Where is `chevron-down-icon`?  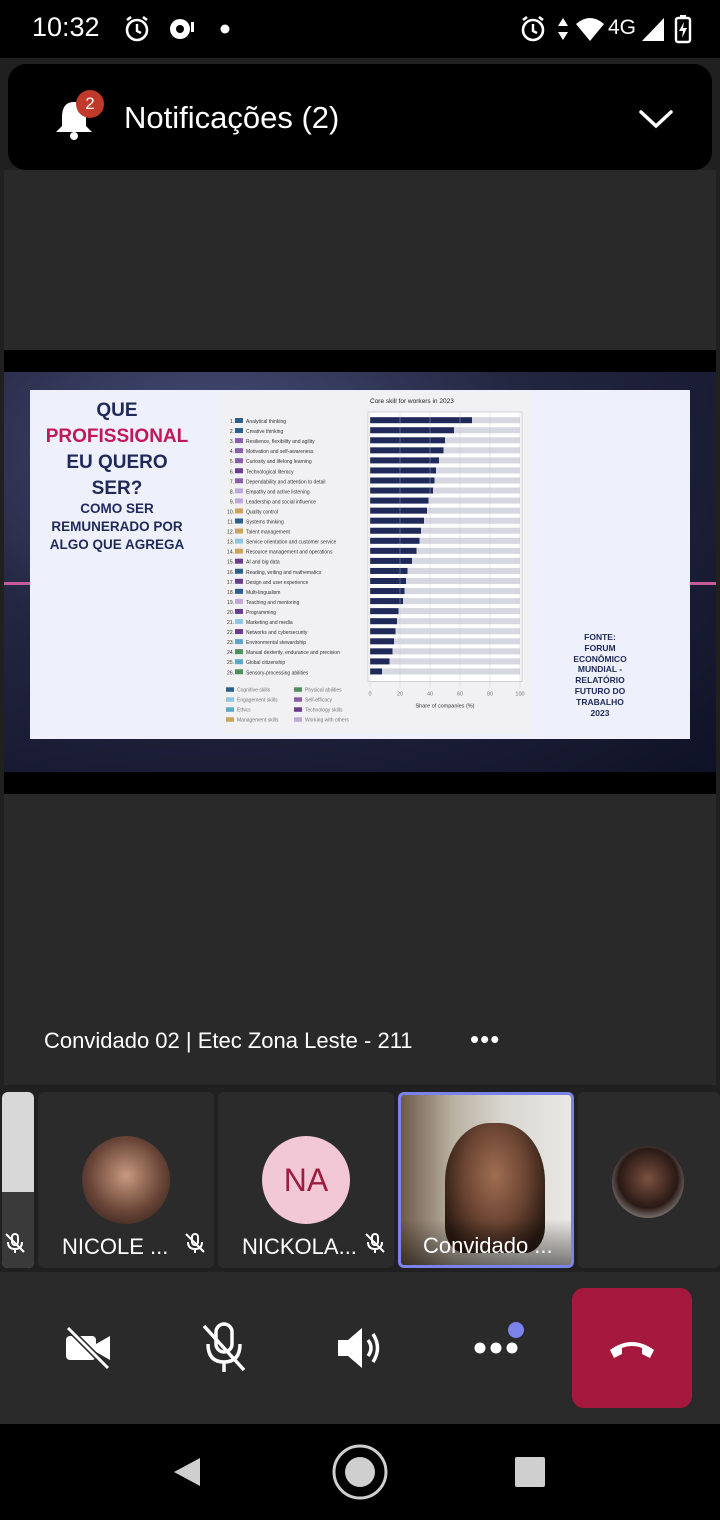
chevron-down-icon is located at coordinates (656, 119).